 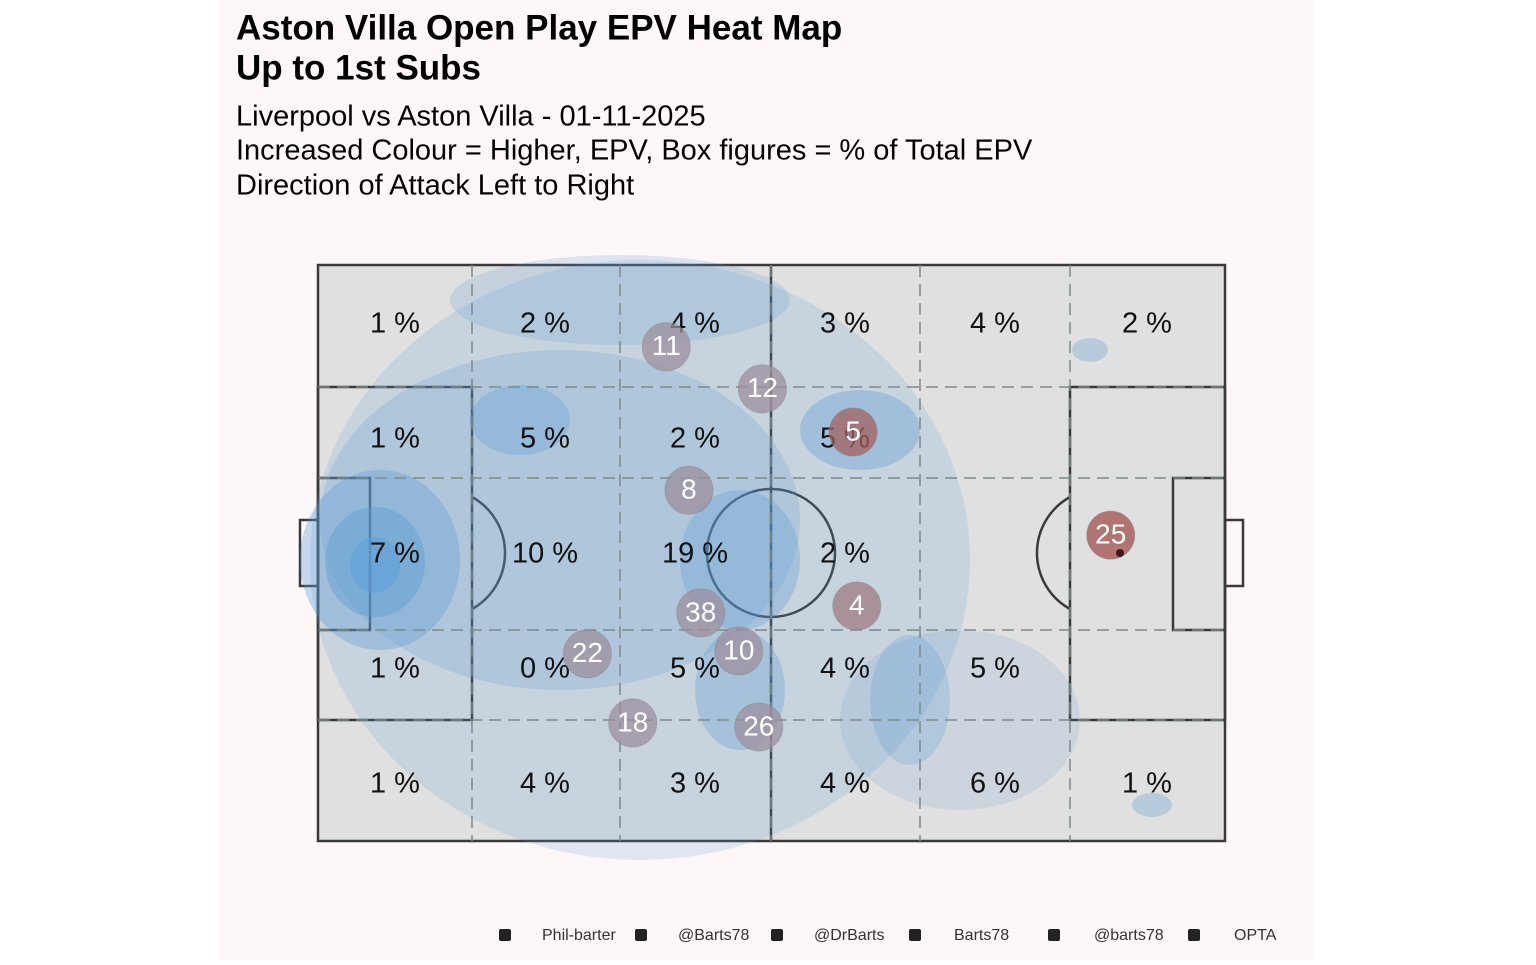 I want to click on player-number: 11, so click(x=666, y=345).